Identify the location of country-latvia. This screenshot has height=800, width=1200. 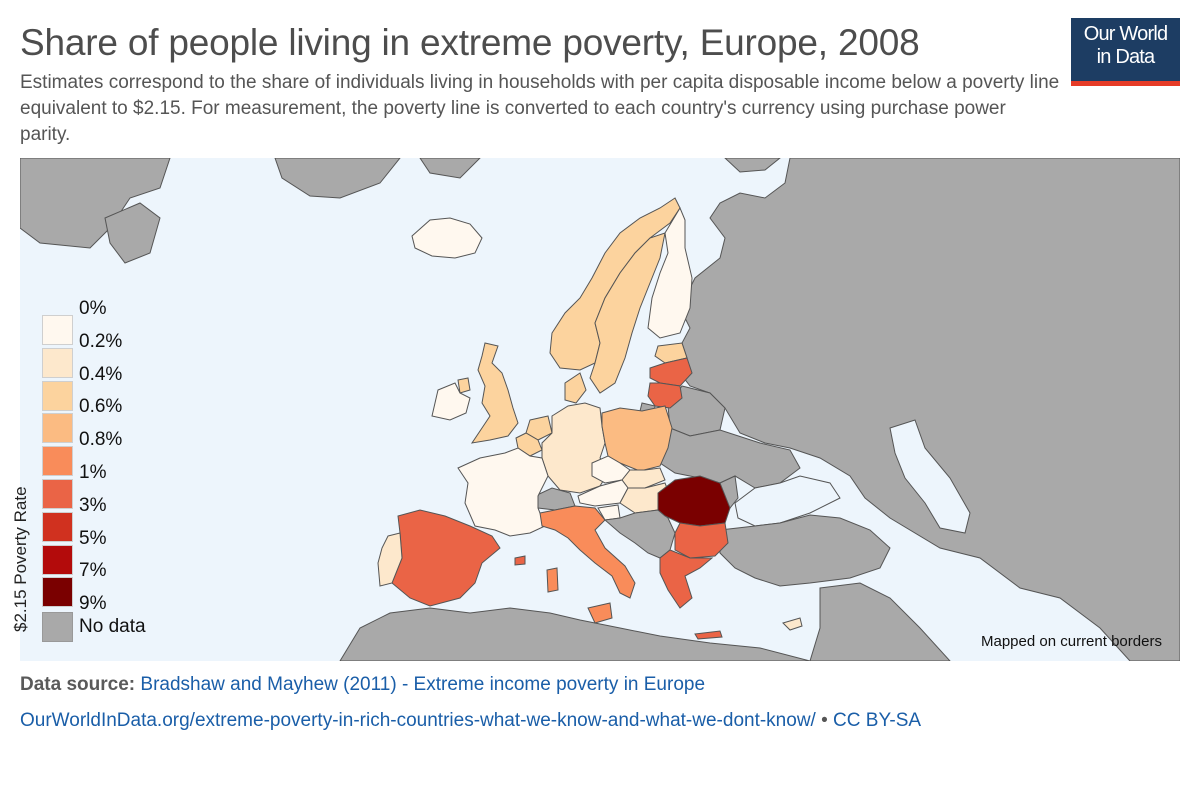
(671, 372).